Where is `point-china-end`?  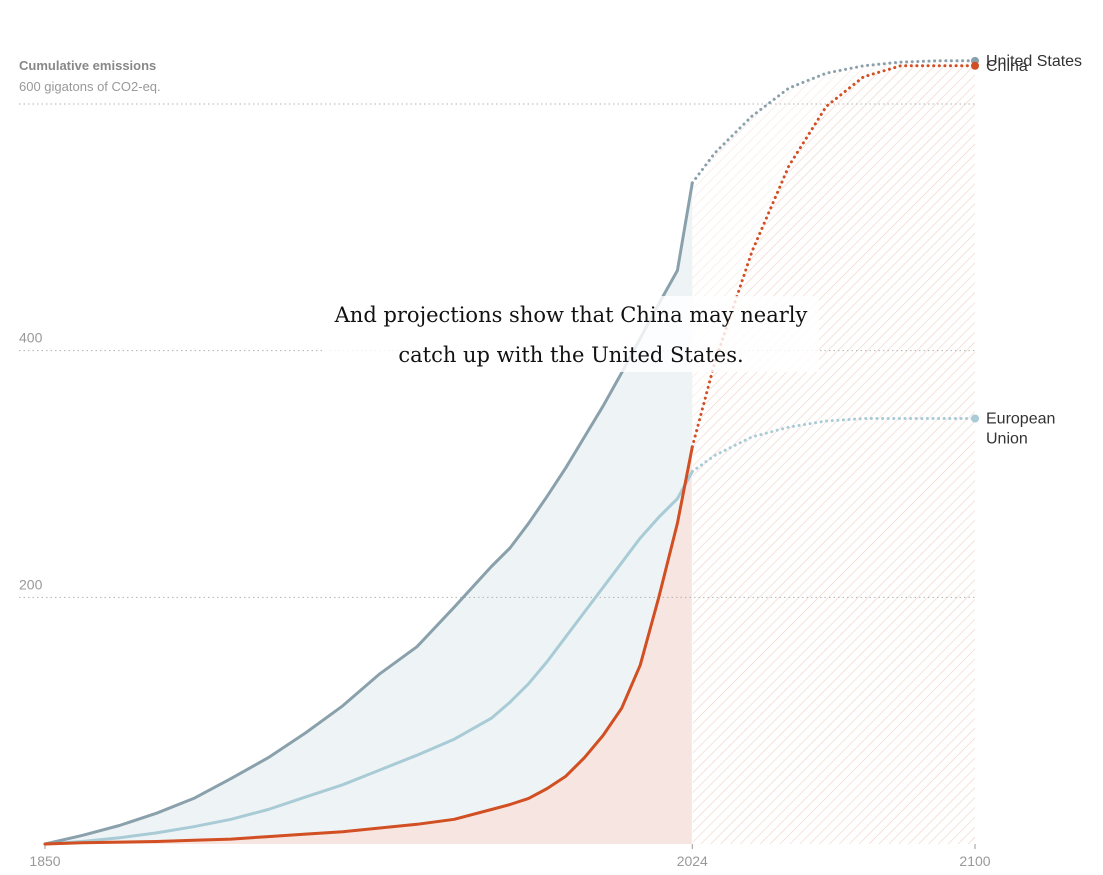 point-china-end is located at coordinates (975, 65).